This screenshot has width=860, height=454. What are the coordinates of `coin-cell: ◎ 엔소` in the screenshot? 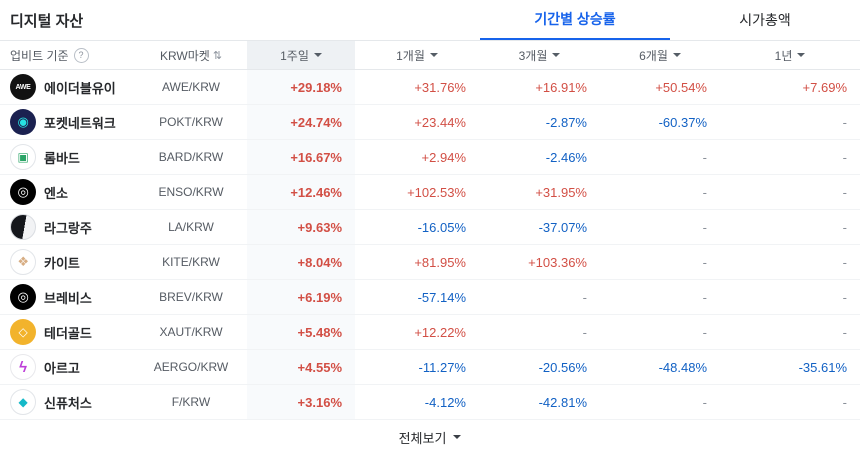 It's located at (67, 192).